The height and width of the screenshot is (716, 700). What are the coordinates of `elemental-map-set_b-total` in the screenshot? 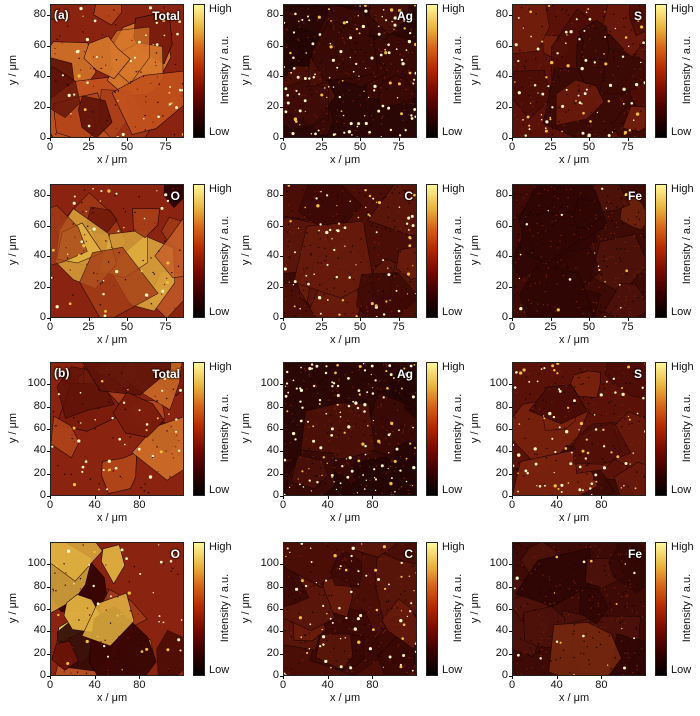 It's located at (117, 429).